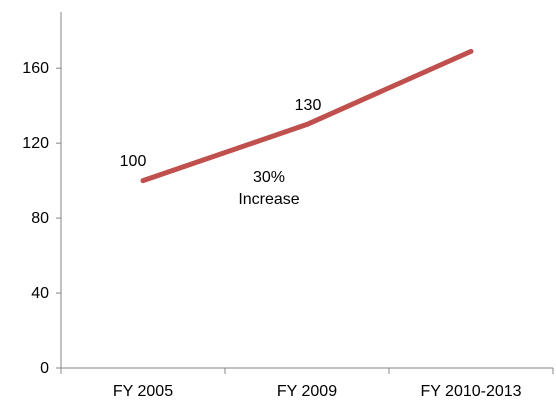  I want to click on data-label-fy2009: 130, so click(308, 105).